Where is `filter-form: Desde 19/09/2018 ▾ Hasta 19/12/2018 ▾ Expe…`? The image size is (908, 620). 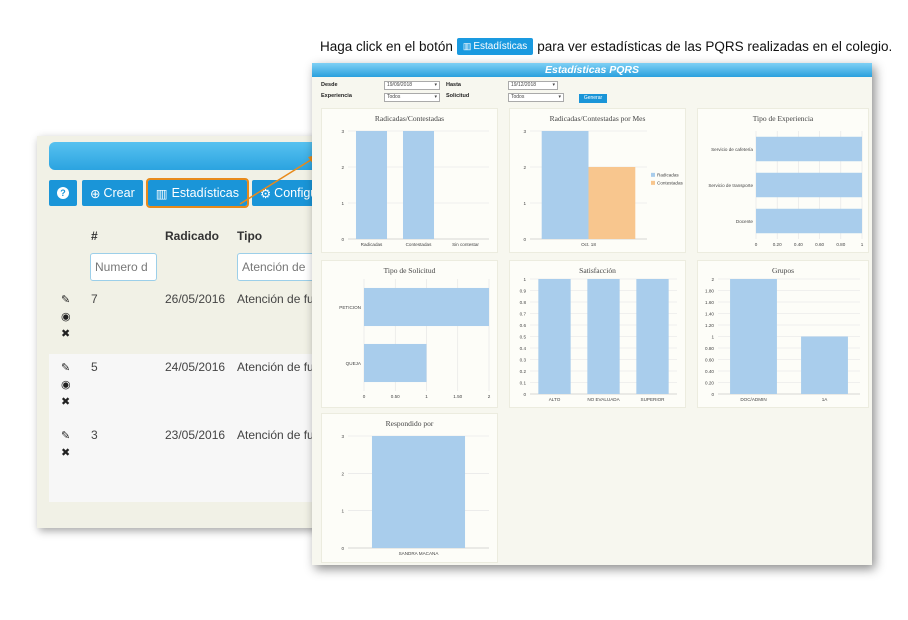
filter-form: Desde 19/09/2018 ▾ Hasta 19/12/2018 ▾ Expe… is located at coordinates (591, 96).